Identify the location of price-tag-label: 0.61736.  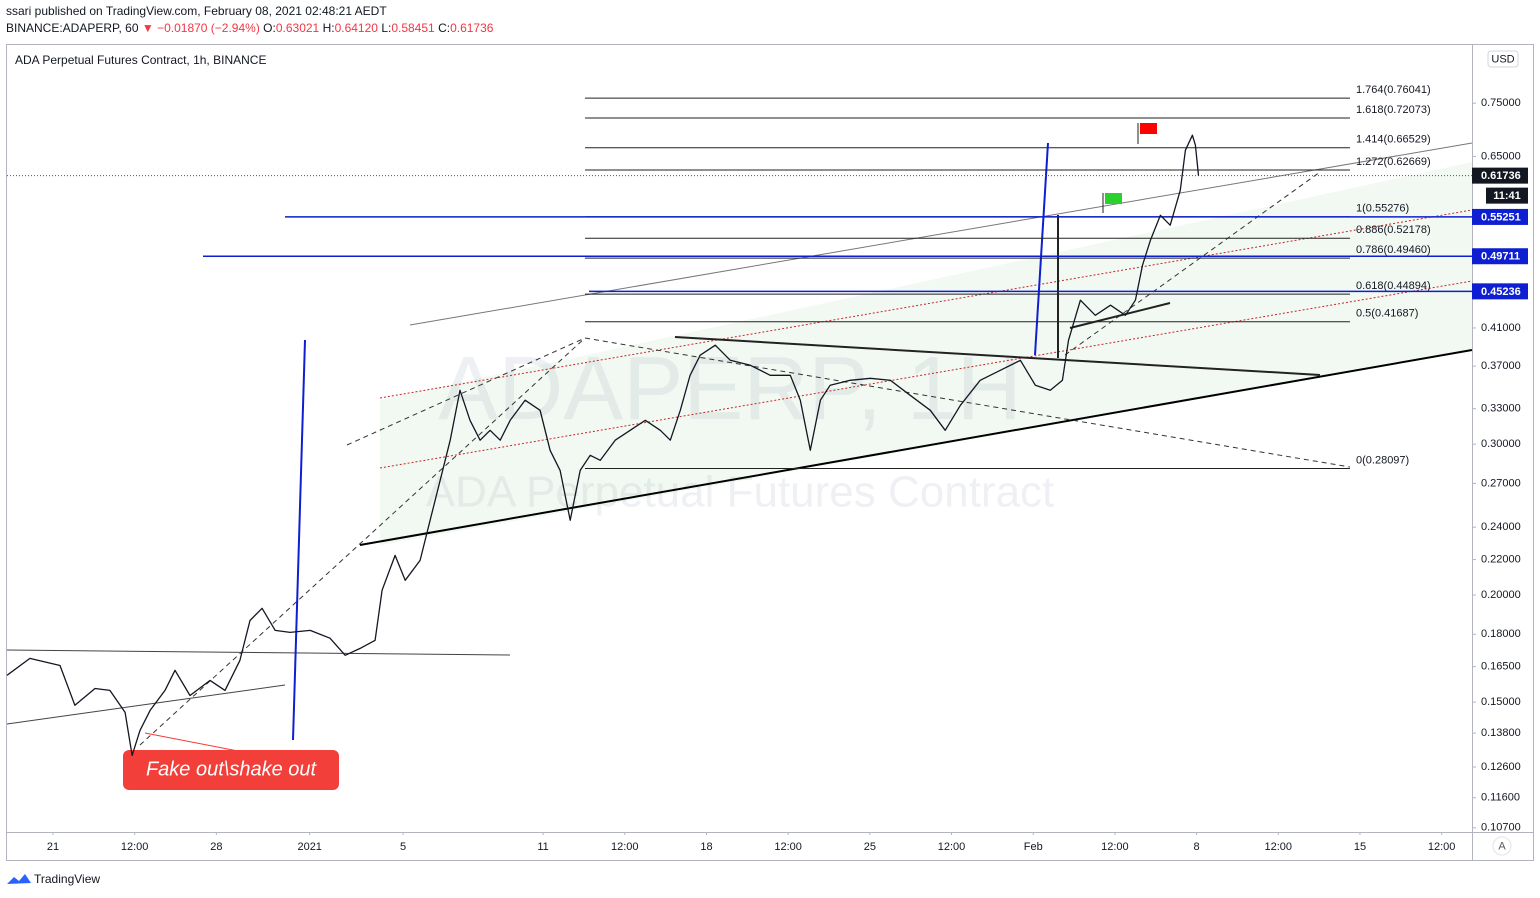
(1501, 176).